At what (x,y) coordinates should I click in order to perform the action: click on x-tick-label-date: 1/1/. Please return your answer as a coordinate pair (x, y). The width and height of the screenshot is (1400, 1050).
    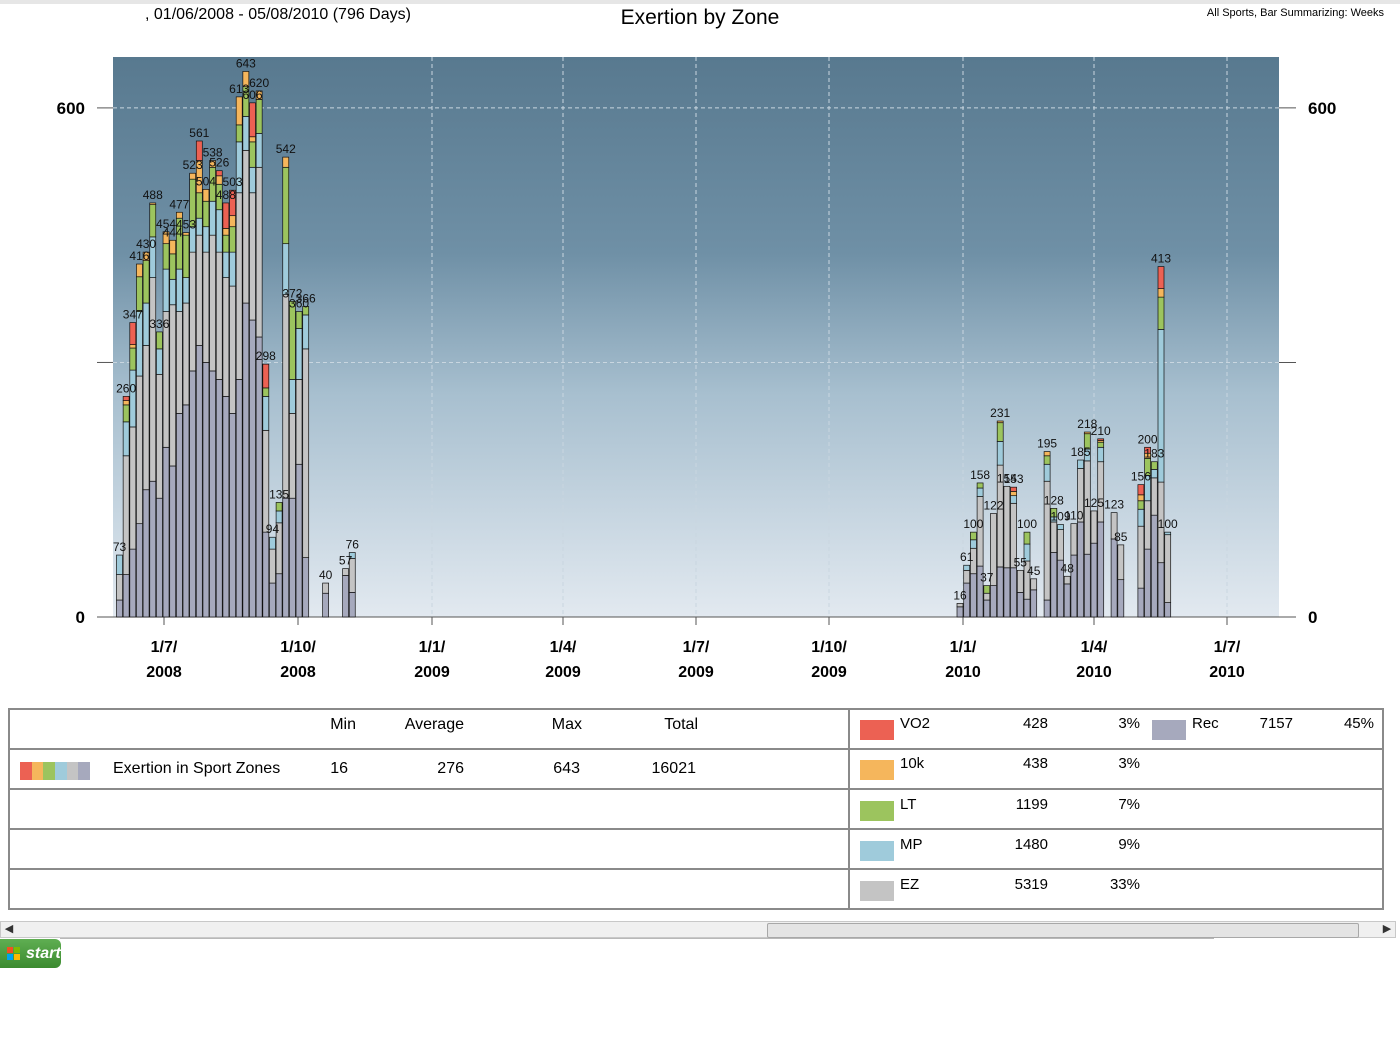
    Looking at the image, I should click on (432, 647).